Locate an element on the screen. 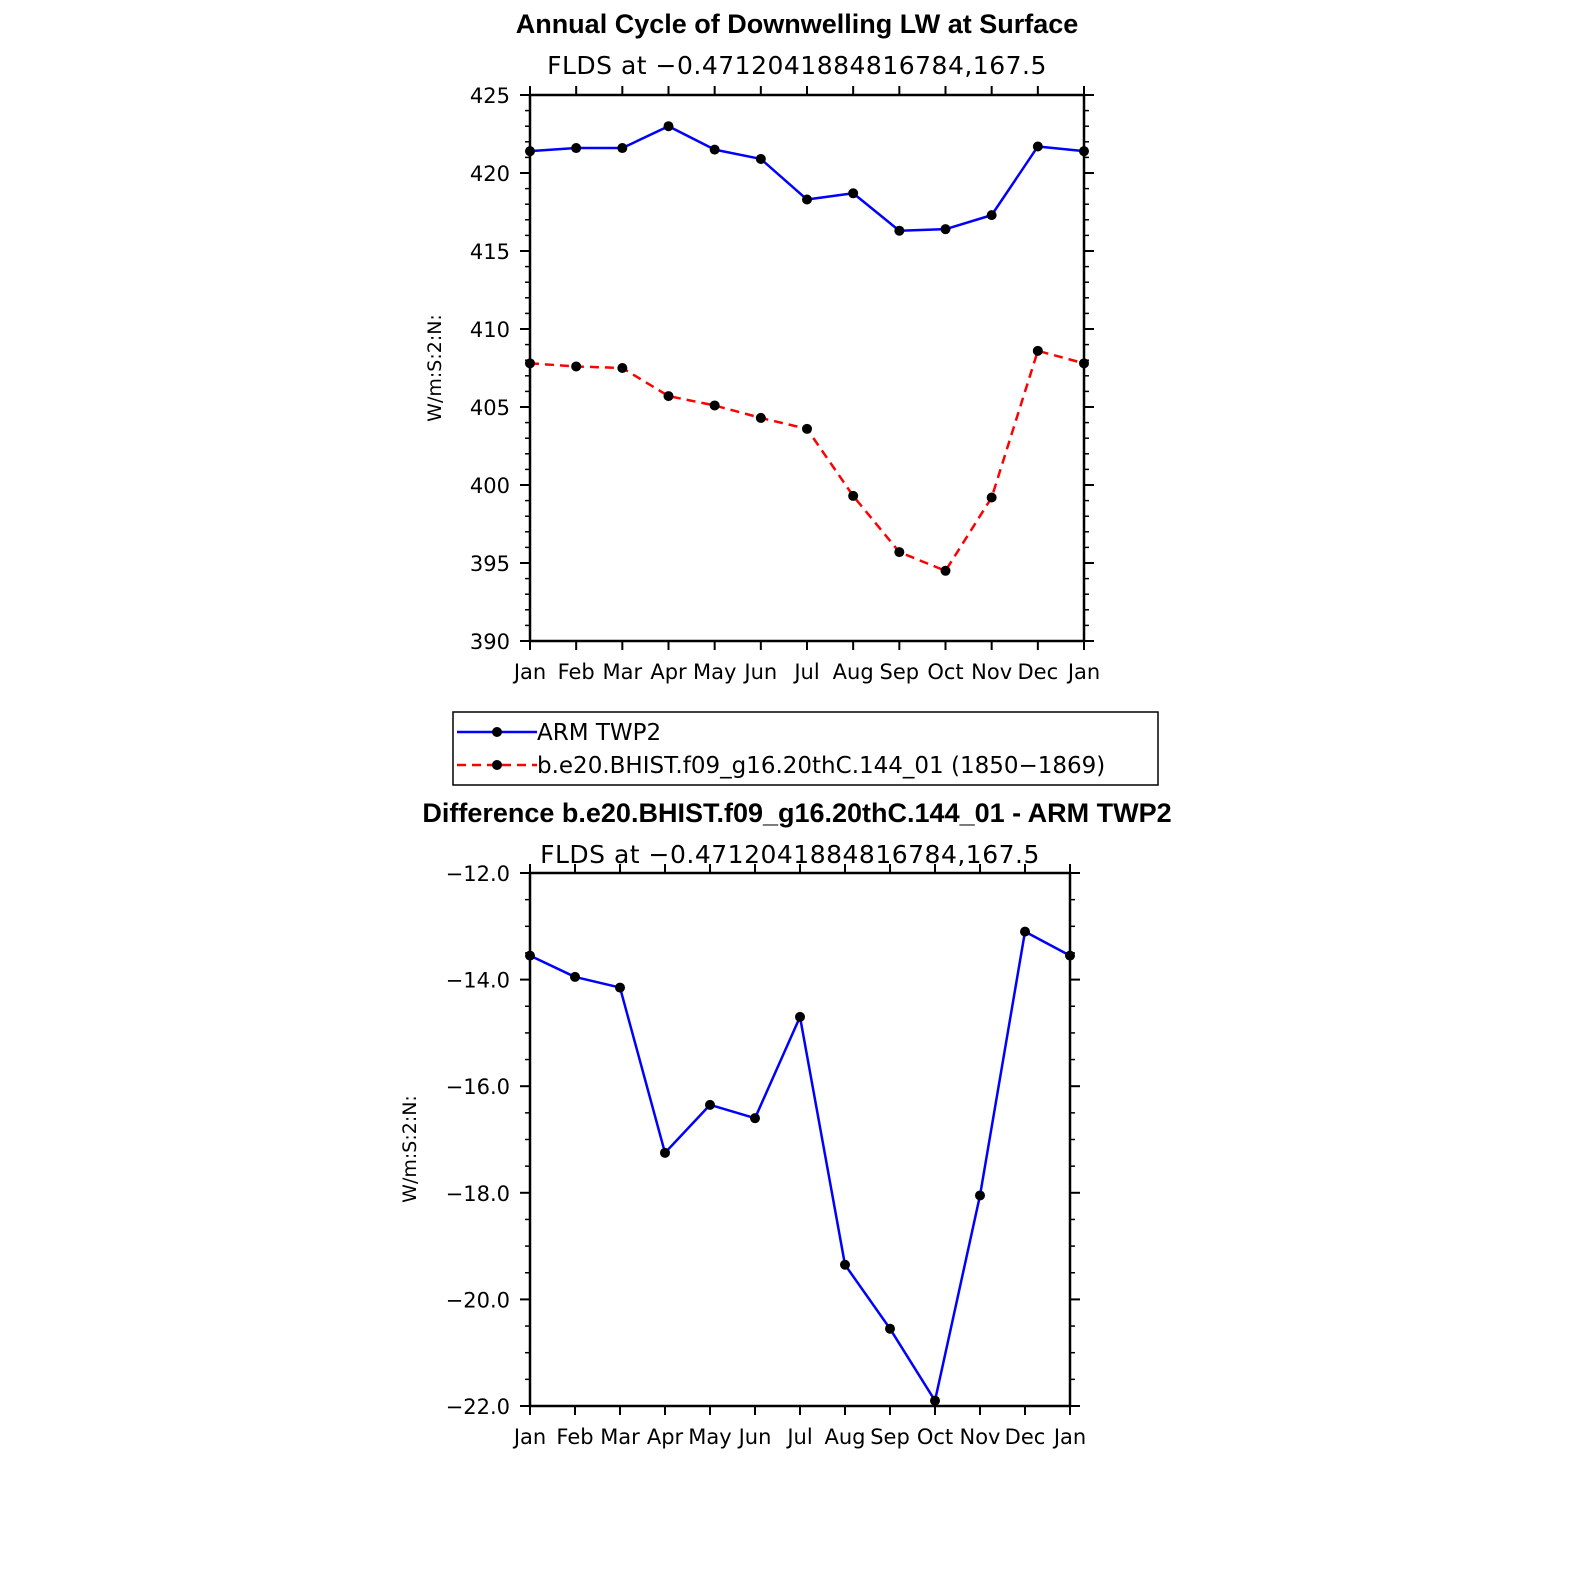 Image resolution: width=1574 pixels, height=1574 pixels. y-tick-label: −22.0 is located at coordinates (478, 1407).